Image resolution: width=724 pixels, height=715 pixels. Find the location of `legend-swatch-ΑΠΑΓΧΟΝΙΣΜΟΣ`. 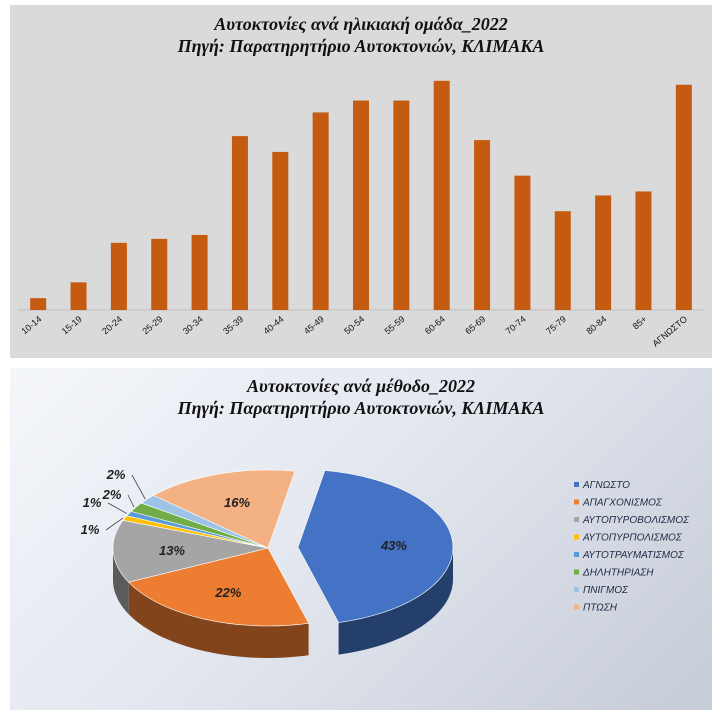

legend-swatch-ΑΠΑΓΧΟΝΙΣΜΟΣ is located at coordinates (576, 502).